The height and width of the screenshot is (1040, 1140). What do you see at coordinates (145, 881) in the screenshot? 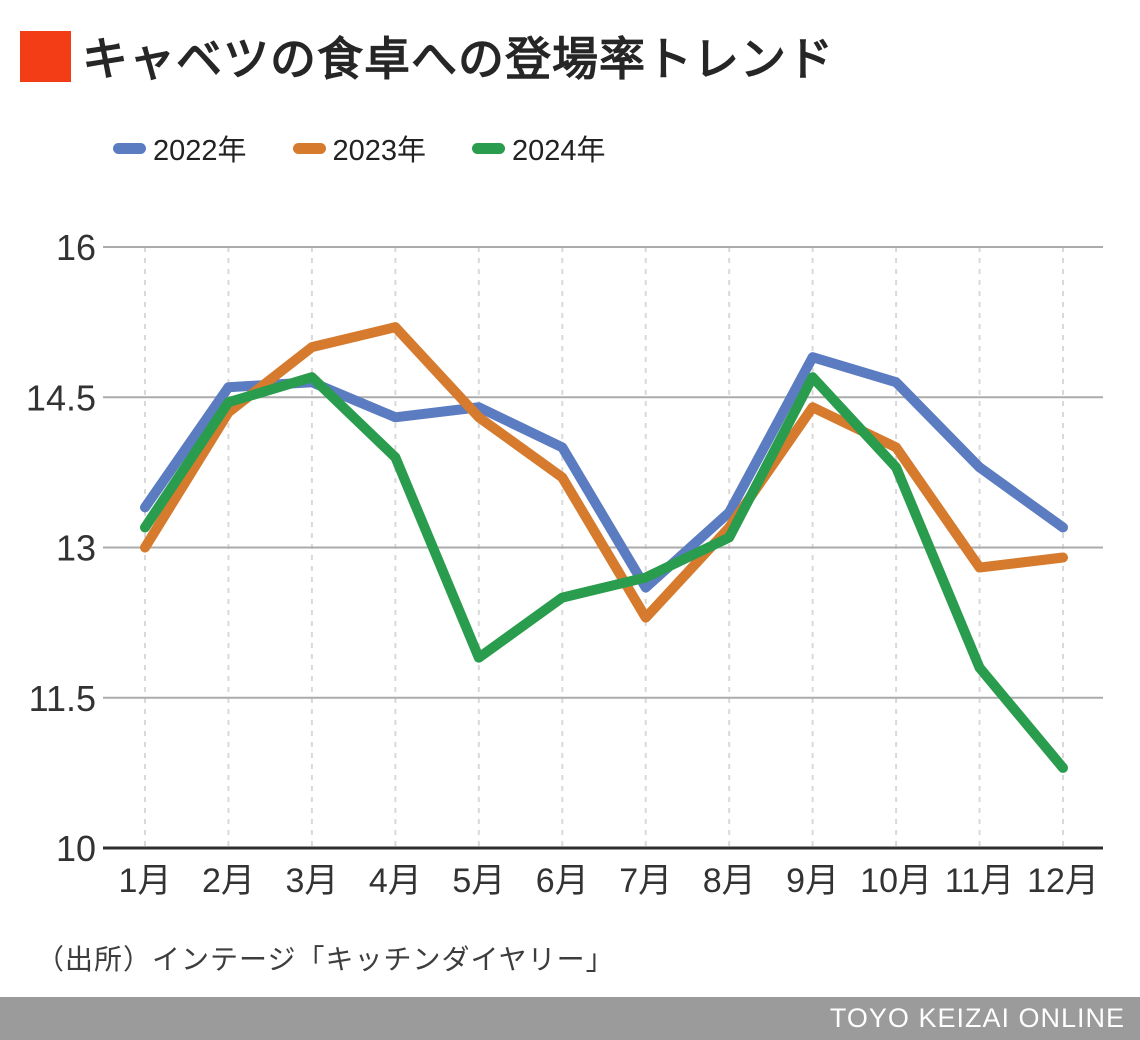
I see `x-axis-tick-label: 1月` at bounding box center [145, 881].